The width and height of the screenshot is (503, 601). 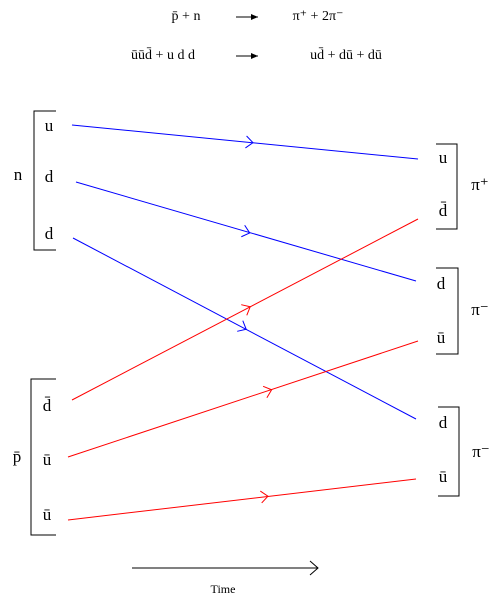 I want to click on eq-left: p̄ + n, so click(x=186, y=16).